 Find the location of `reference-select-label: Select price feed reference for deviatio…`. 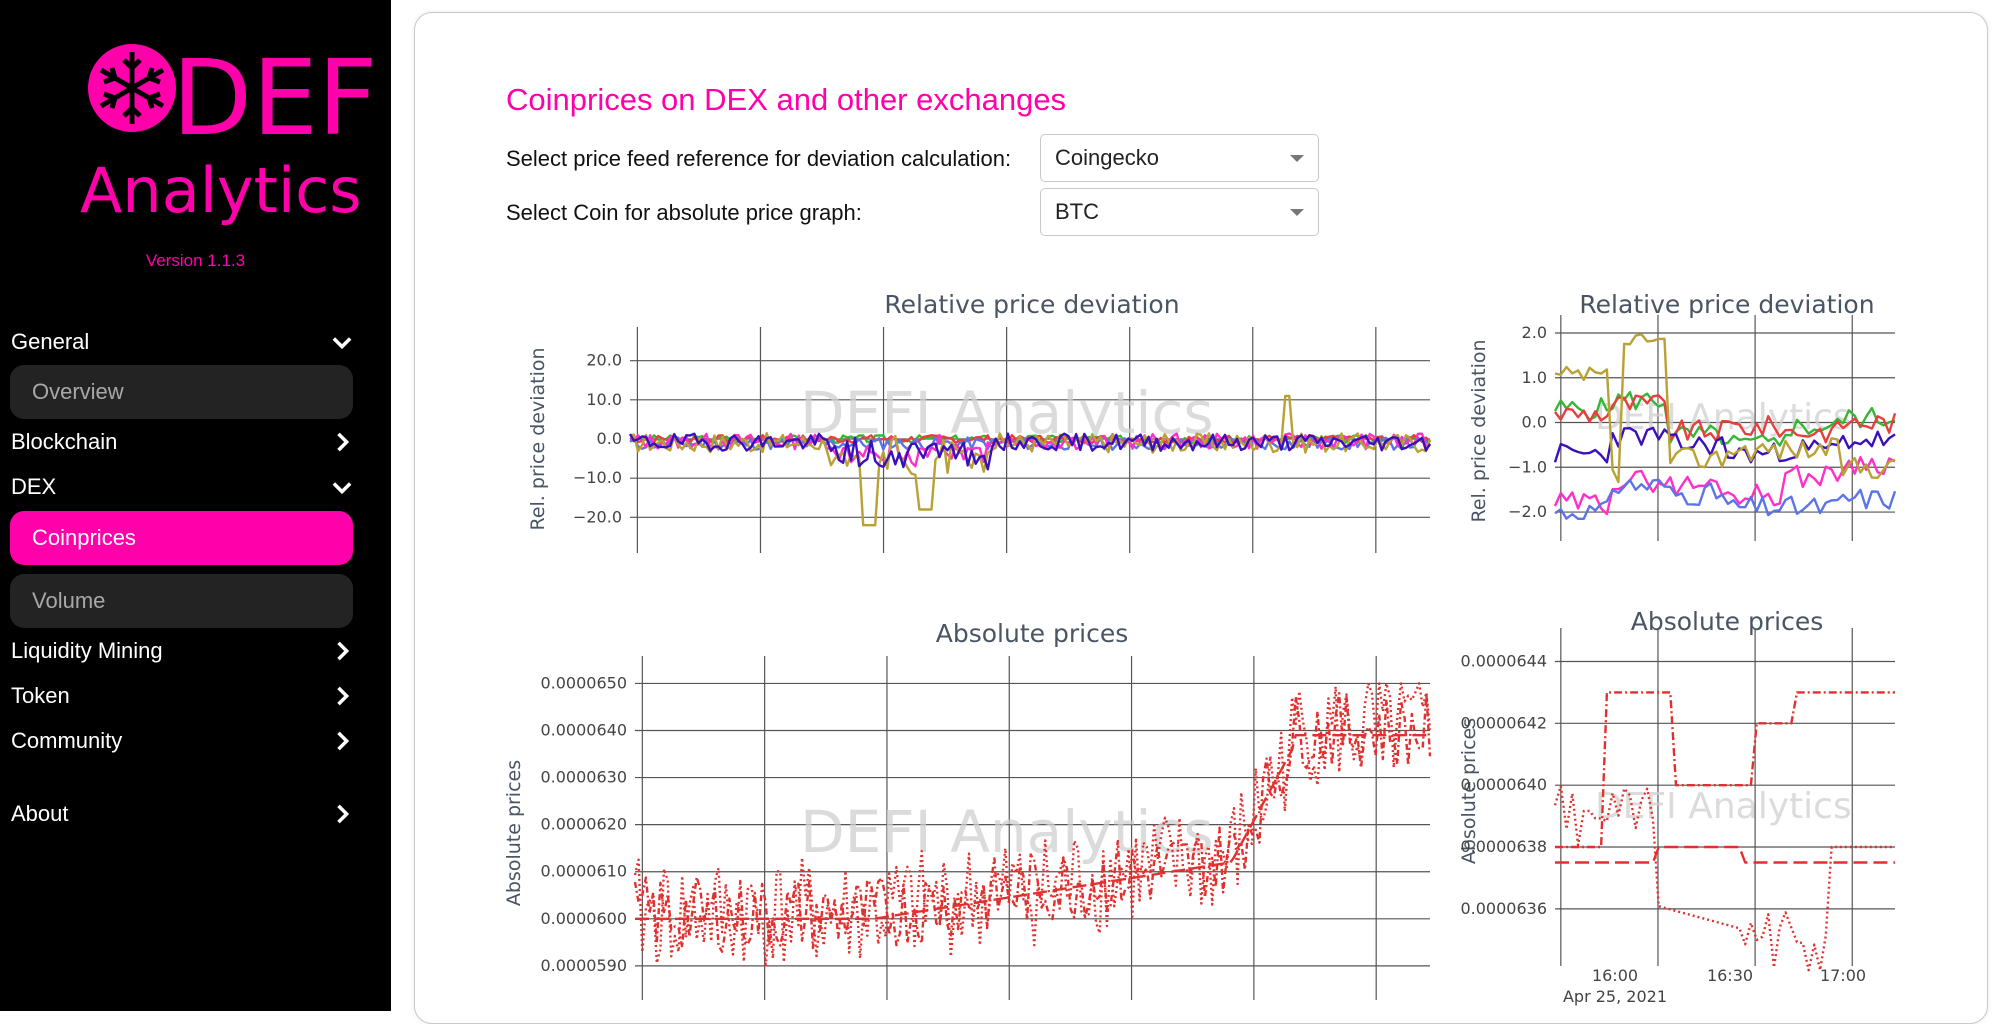

reference-select-label: Select price feed reference for deviatio… is located at coordinates (759, 158).